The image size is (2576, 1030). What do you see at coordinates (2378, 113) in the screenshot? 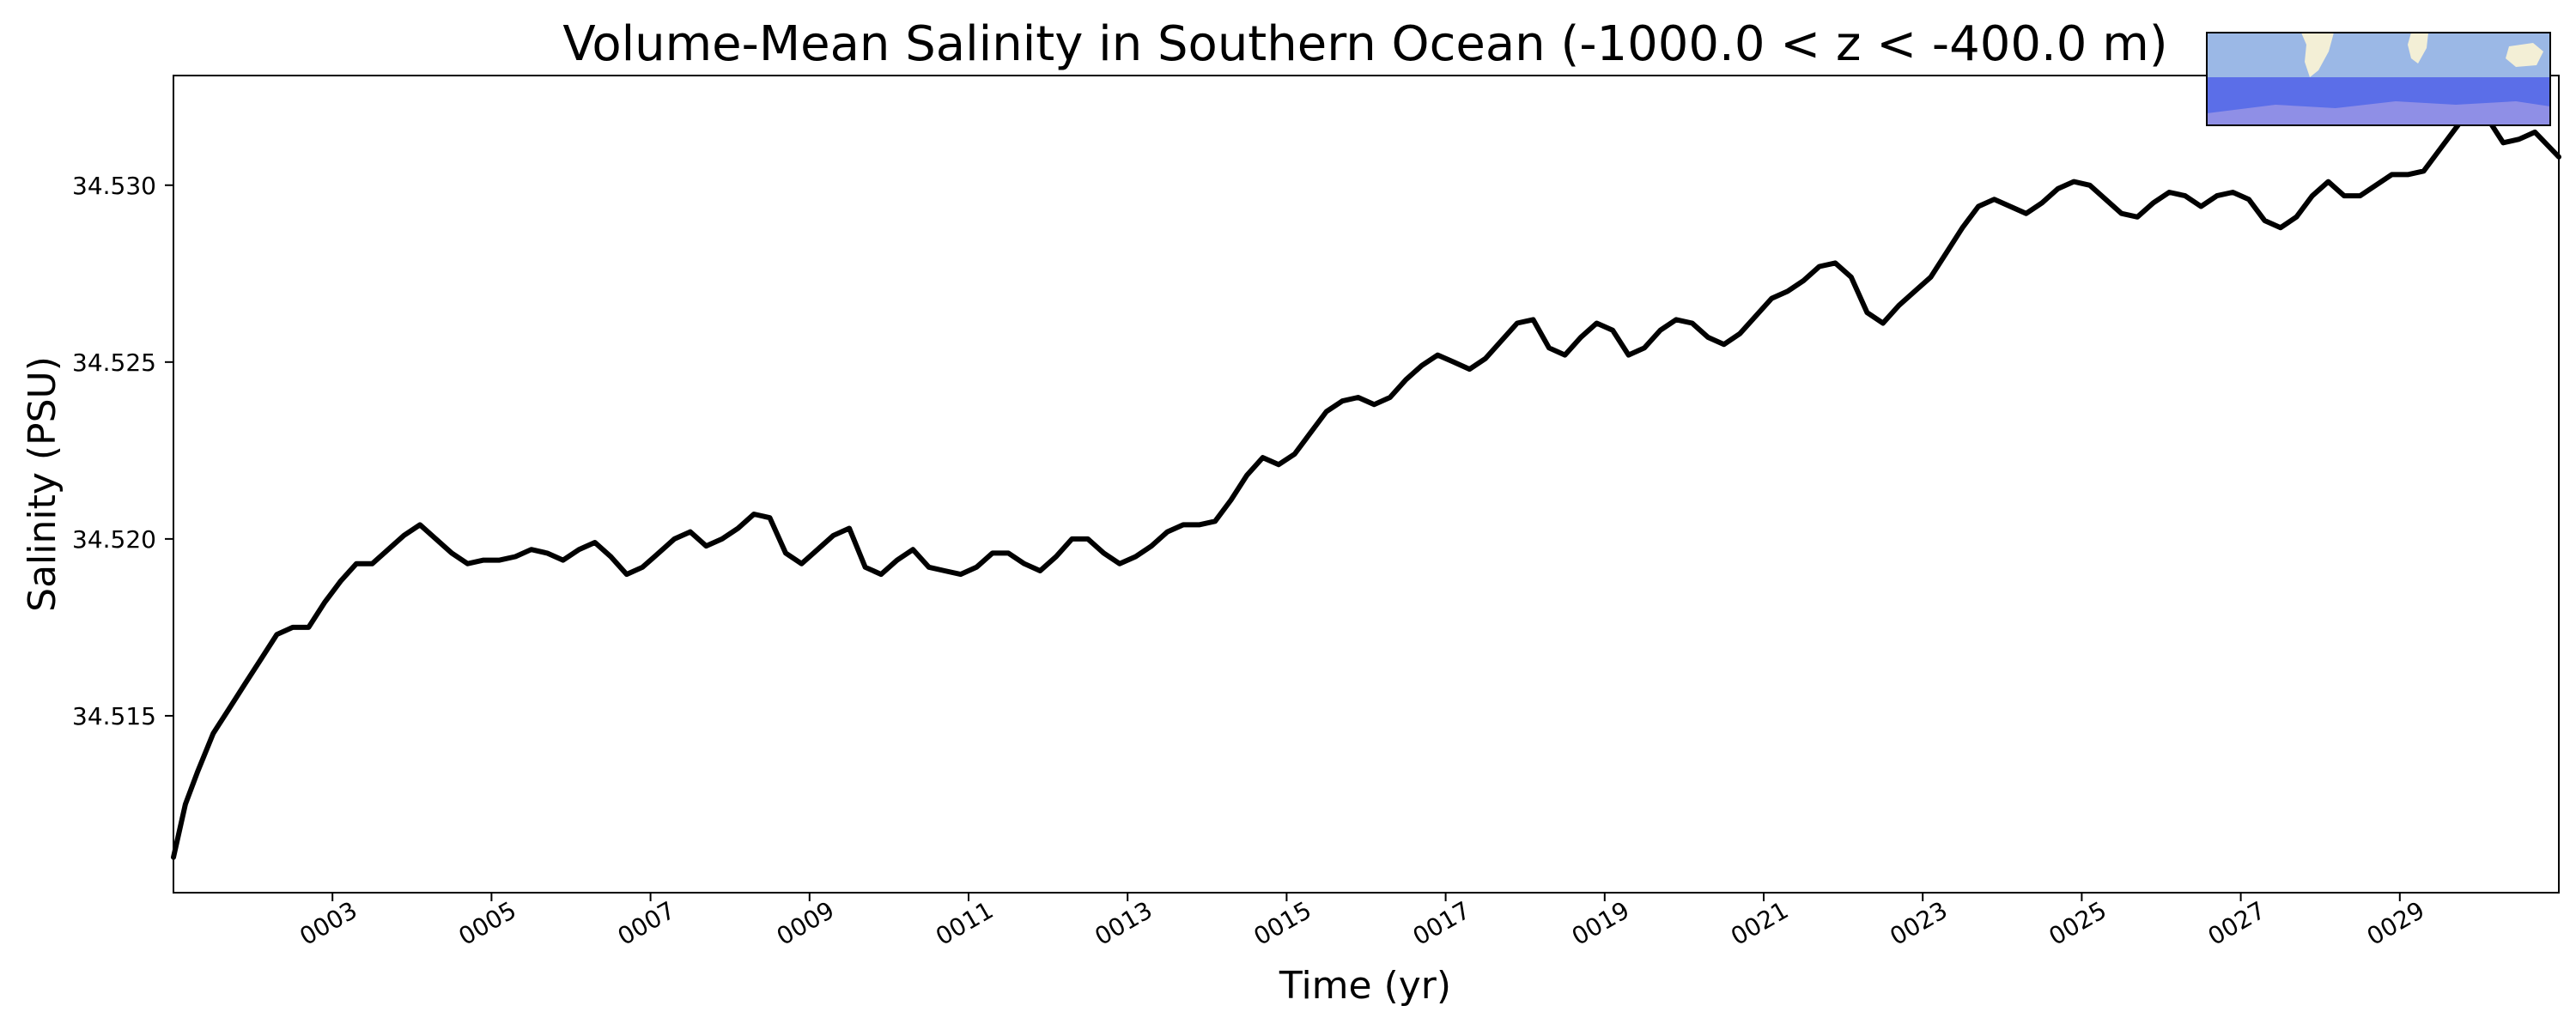
I see `inset-land-antarctica` at bounding box center [2378, 113].